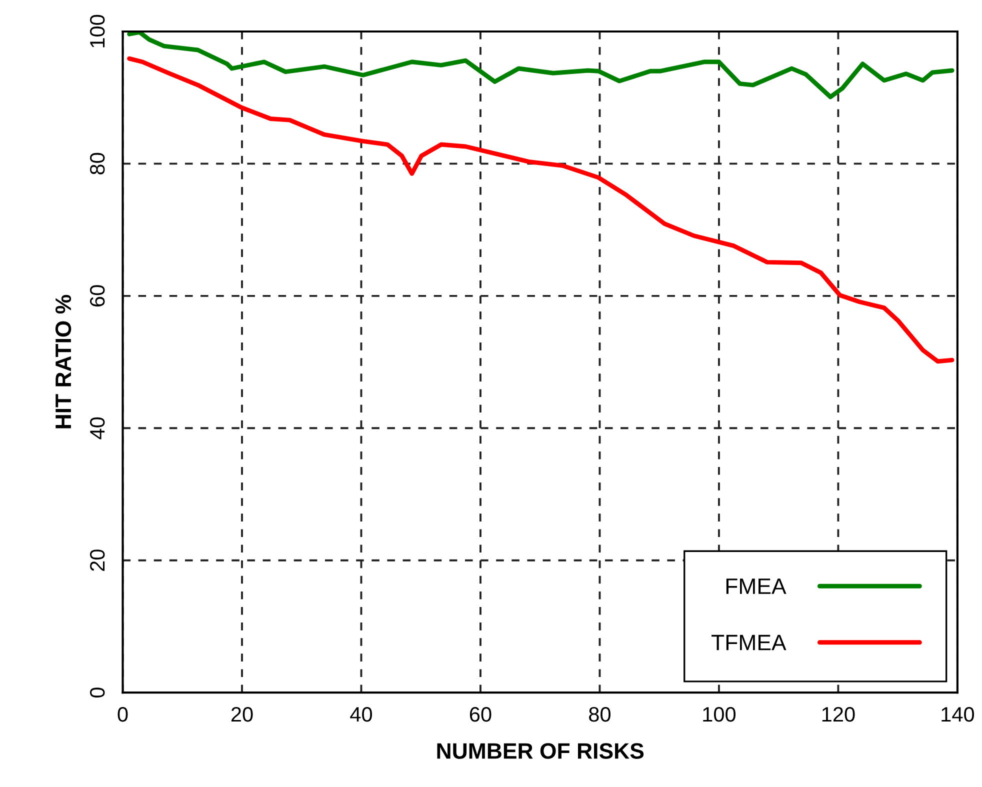 The height and width of the screenshot is (787, 982). I want to click on y-tick-label: 60, so click(97, 295).